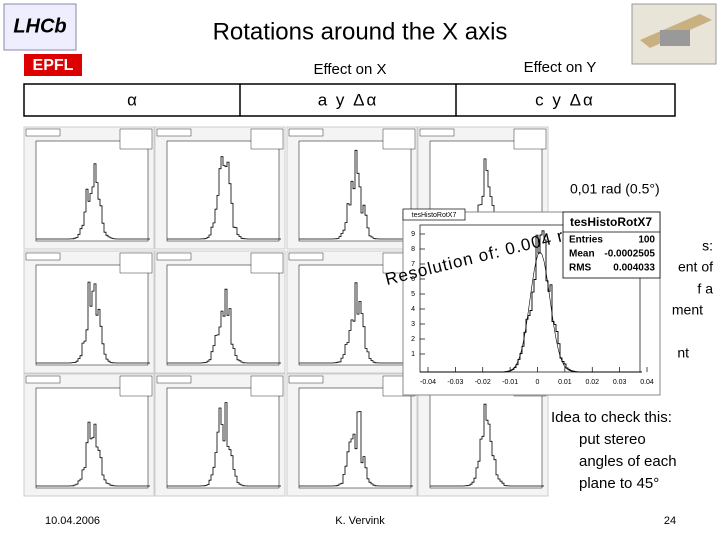 The width and height of the screenshot is (720, 540). What do you see at coordinates (707, 246) in the screenshot?
I see `text-fragment: s:` at bounding box center [707, 246].